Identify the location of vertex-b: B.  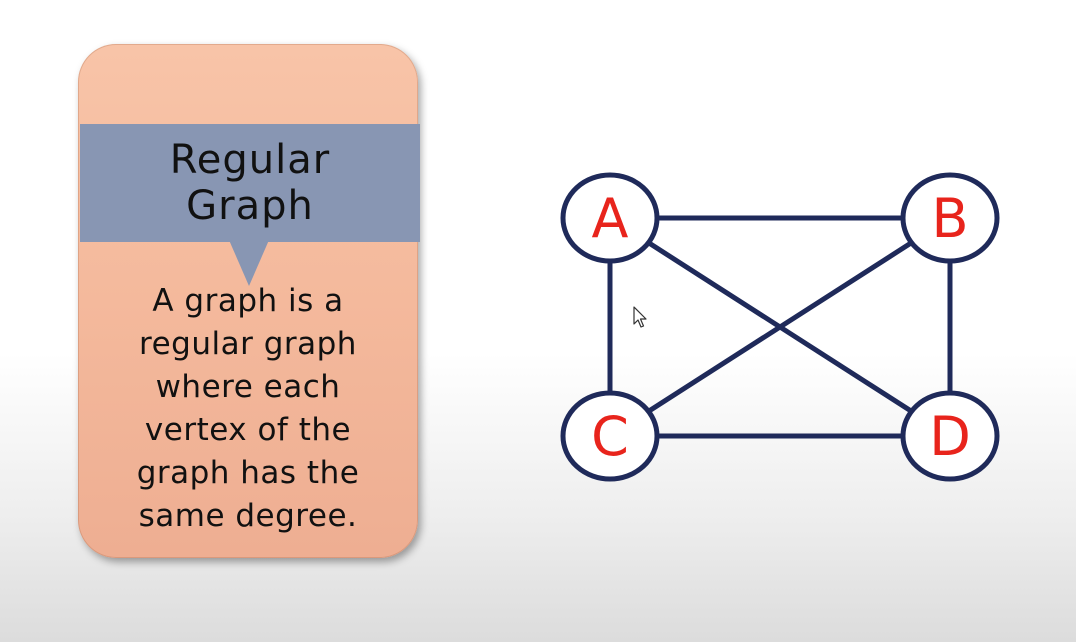
(950, 218).